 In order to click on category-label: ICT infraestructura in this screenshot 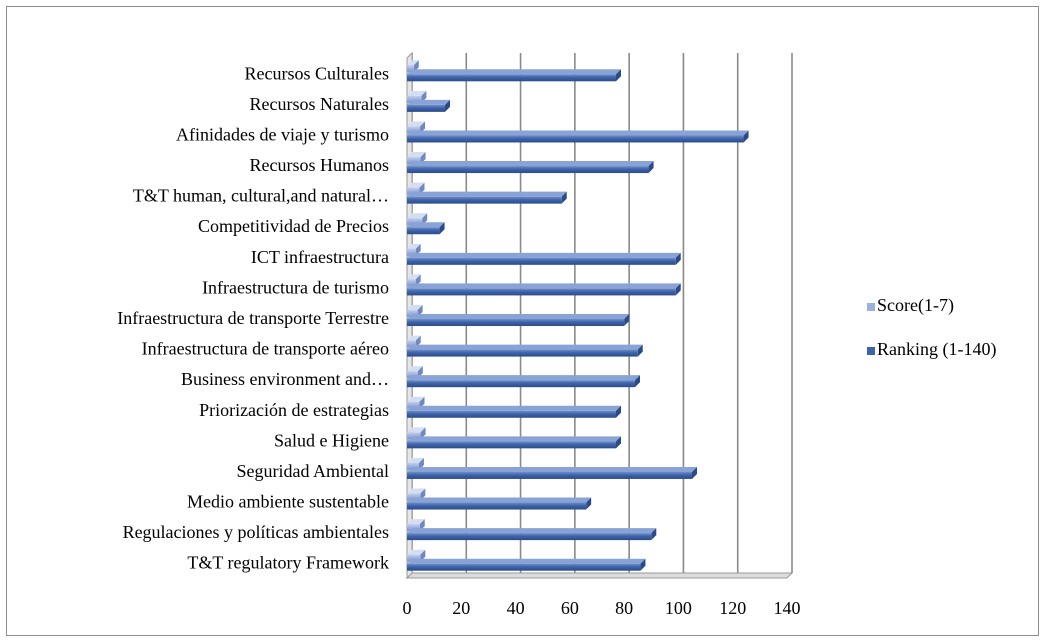, I will do `click(320, 257)`.